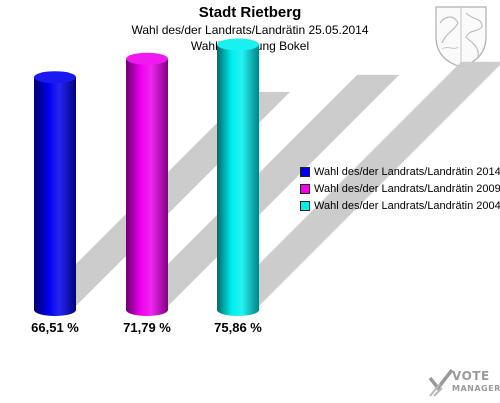 This screenshot has width=500, height=403. What do you see at coordinates (250, 12) in the screenshot?
I see `chart-title: Stadt Rietberg` at bounding box center [250, 12].